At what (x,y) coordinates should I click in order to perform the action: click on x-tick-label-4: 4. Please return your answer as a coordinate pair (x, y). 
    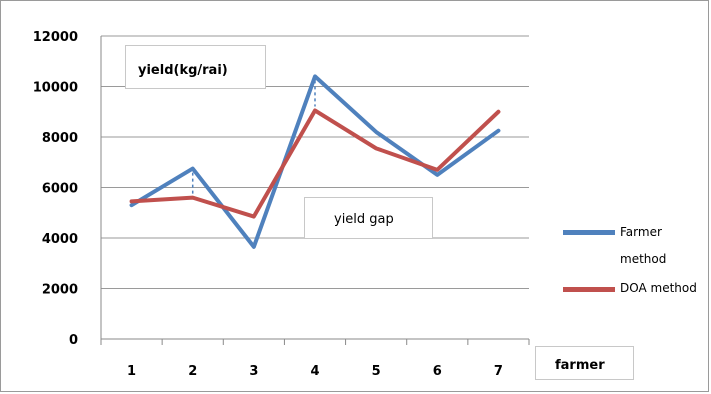
    Looking at the image, I should click on (314, 371).